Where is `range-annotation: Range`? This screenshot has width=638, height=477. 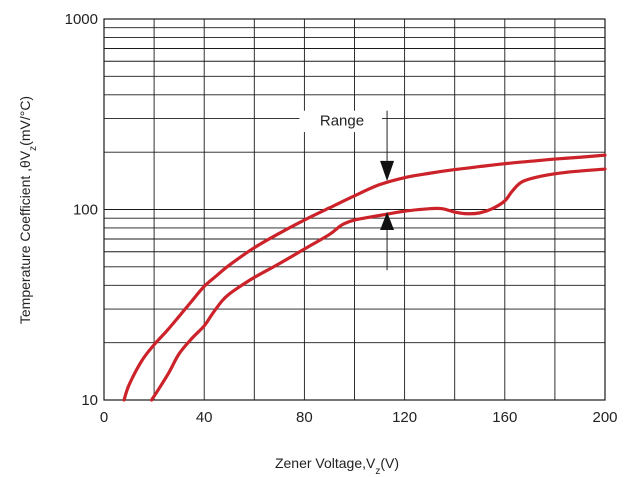 range-annotation: Range is located at coordinates (347, 190).